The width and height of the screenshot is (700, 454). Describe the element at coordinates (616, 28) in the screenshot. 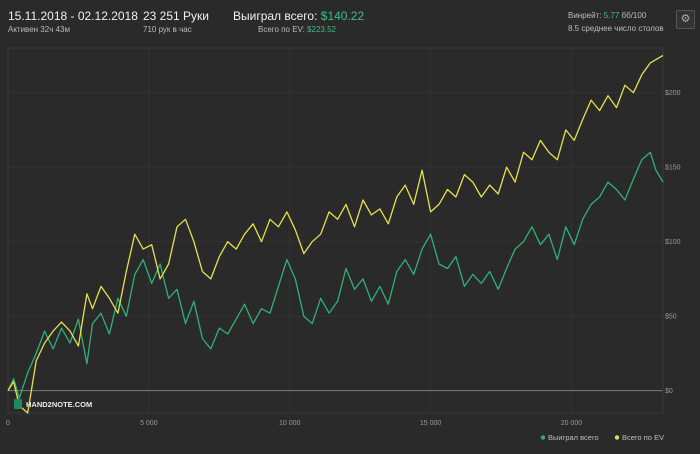

I see `avg-tables: 8.5 среднее число столов` at that location.